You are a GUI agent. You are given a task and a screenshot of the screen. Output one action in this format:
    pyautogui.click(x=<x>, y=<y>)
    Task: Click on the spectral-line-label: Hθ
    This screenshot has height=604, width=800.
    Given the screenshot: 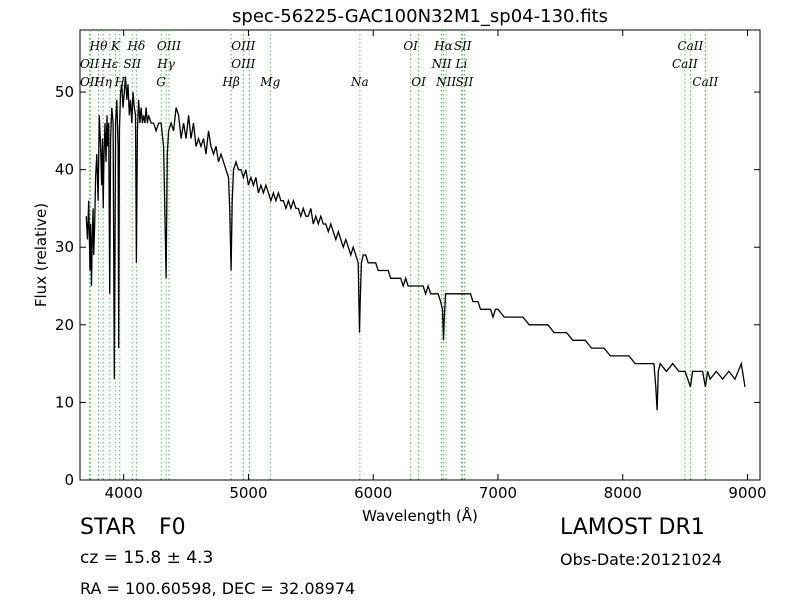 What is the action you would take?
    pyautogui.click(x=98, y=46)
    